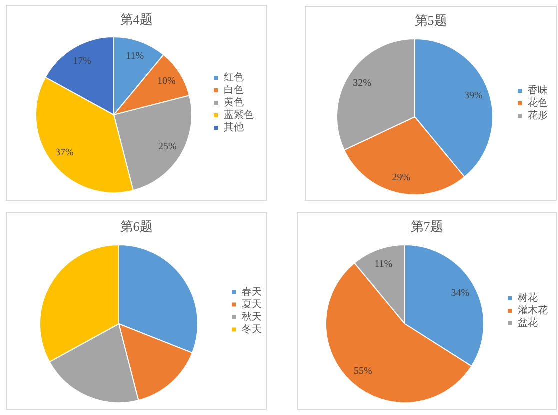 The width and height of the screenshot is (558, 415). What do you see at coordinates (234, 90) in the screenshot?
I see `legend-label: 白色` at bounding box center [234, 90].